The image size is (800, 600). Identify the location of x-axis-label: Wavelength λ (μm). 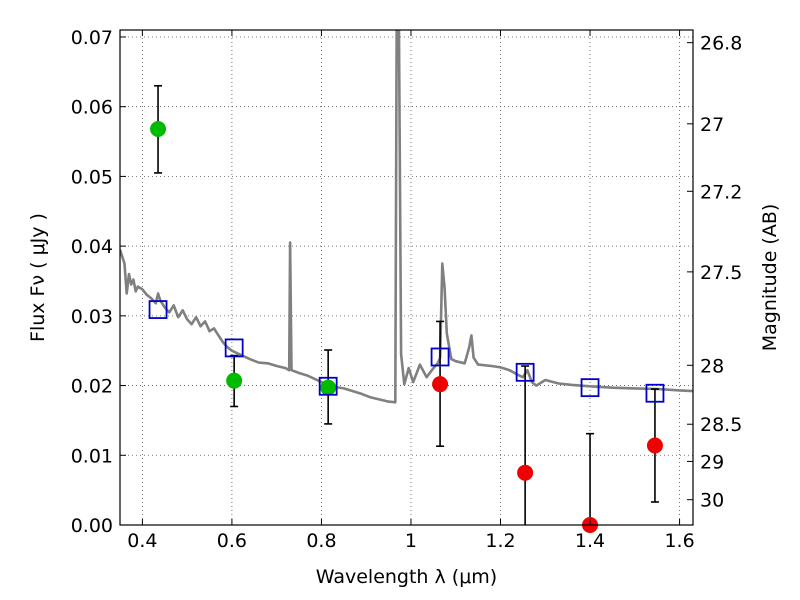
(406, 577).